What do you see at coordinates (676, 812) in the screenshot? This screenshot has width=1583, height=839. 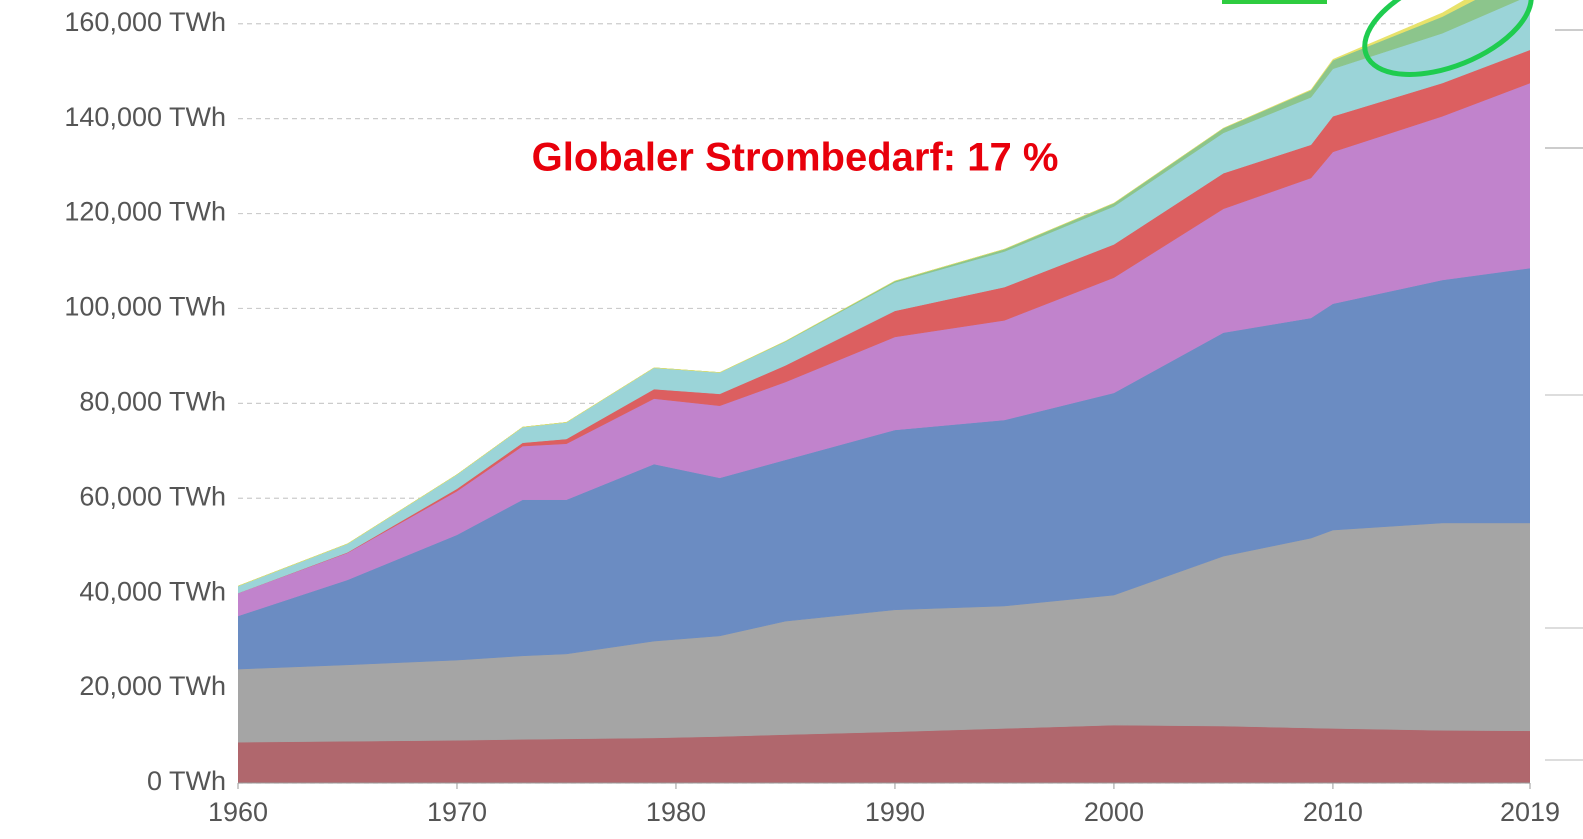 I see `x-tick-label: 1980` at bounding box center [676, 812].